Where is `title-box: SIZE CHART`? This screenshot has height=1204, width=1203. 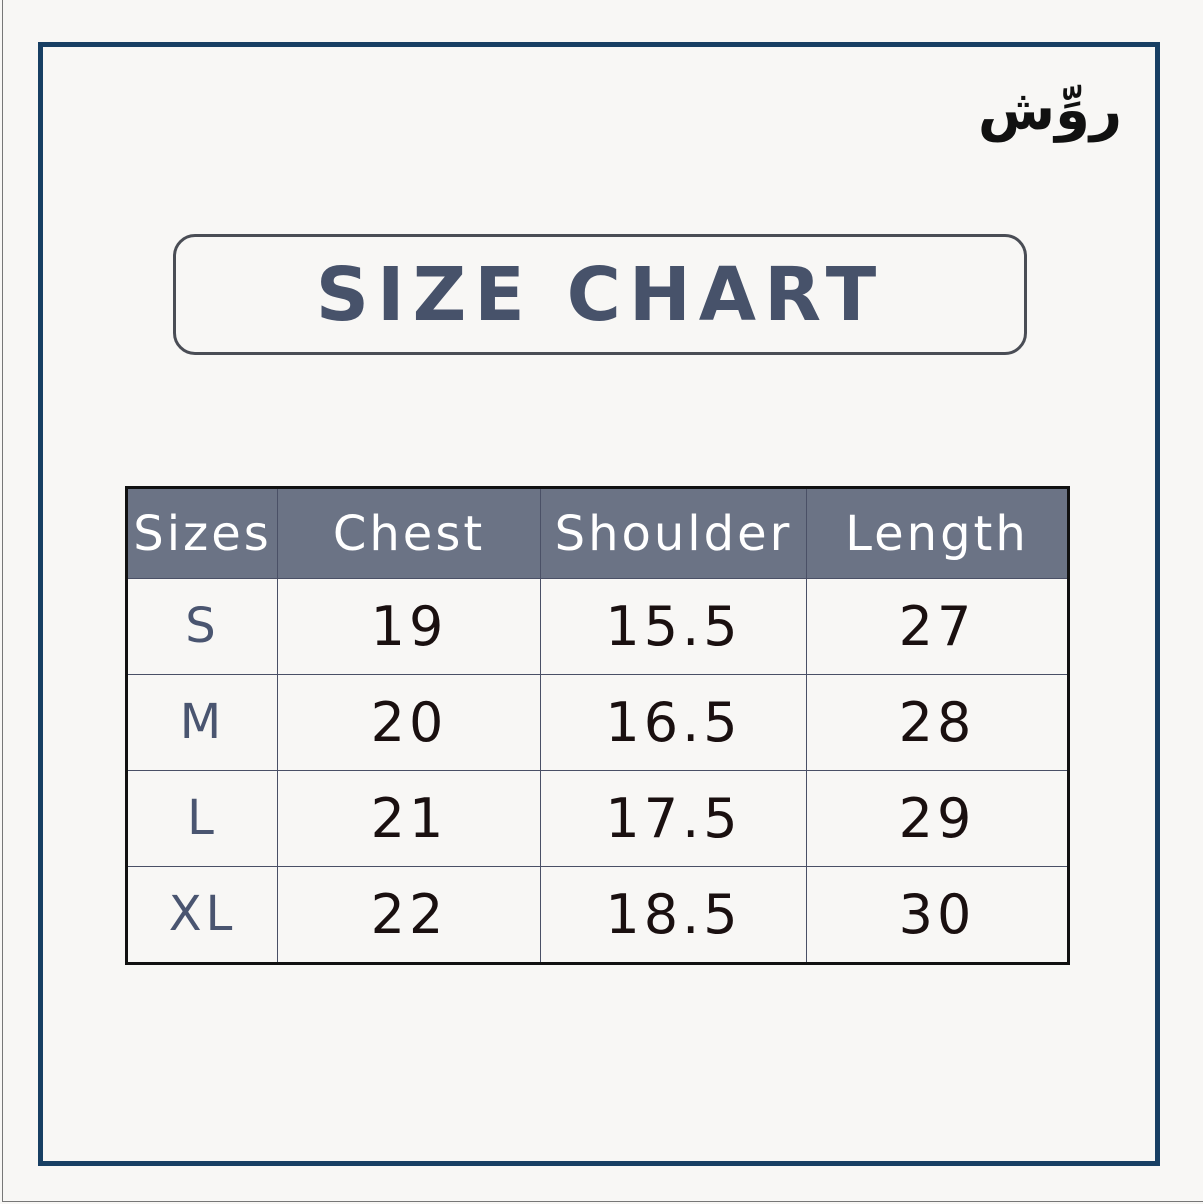
title-box: SIZE CHART is located at coordinates (600, 294).